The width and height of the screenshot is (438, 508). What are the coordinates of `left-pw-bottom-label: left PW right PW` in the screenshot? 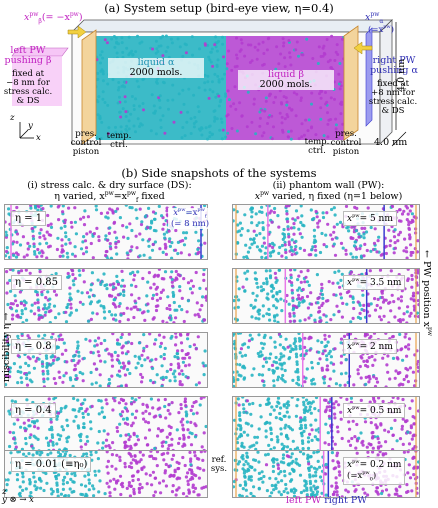 It's located at (326, 500).